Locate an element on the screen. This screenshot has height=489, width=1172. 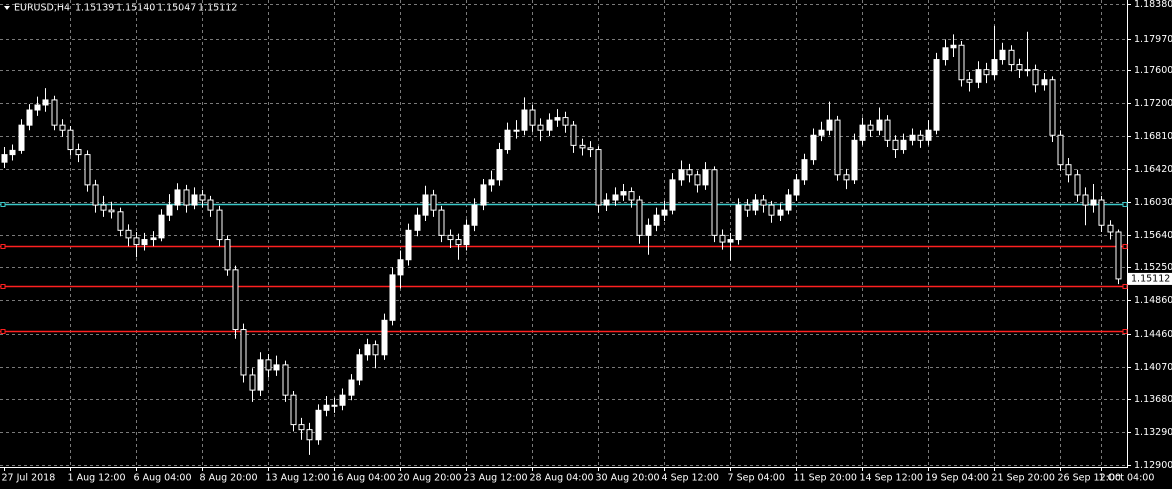
y-tick-label: 1.14070 is located at coordinates (1153, 367).